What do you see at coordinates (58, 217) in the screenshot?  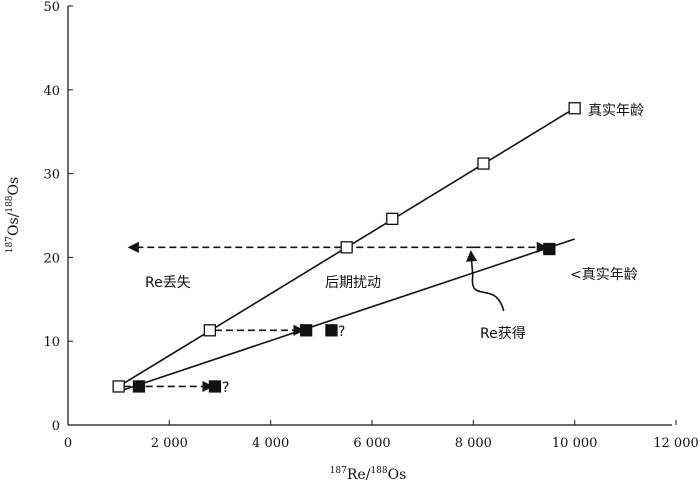 I see `y-ticks: 0 10 20 30 40 50` at bounding box center [58, 217].